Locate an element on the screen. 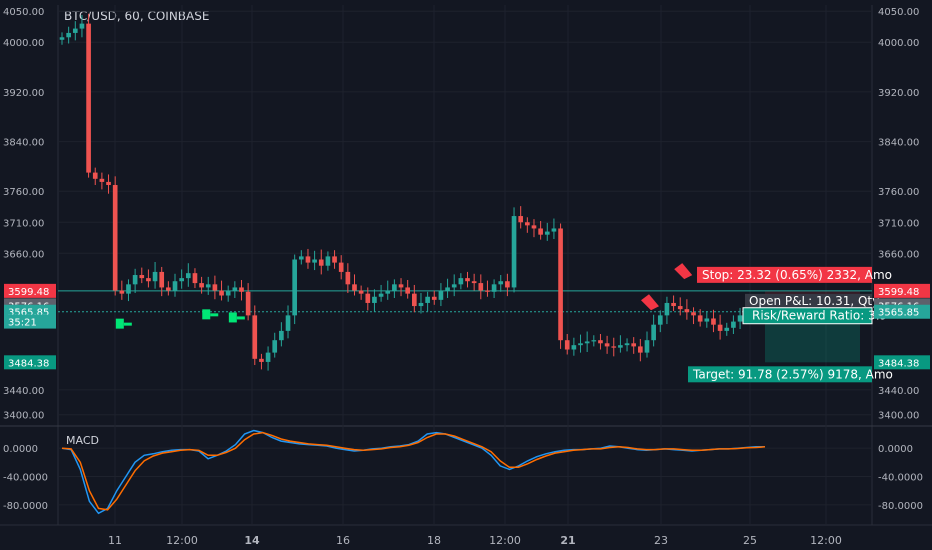  price-tick-left: 3920.00 is located at coordinates (23, 93).